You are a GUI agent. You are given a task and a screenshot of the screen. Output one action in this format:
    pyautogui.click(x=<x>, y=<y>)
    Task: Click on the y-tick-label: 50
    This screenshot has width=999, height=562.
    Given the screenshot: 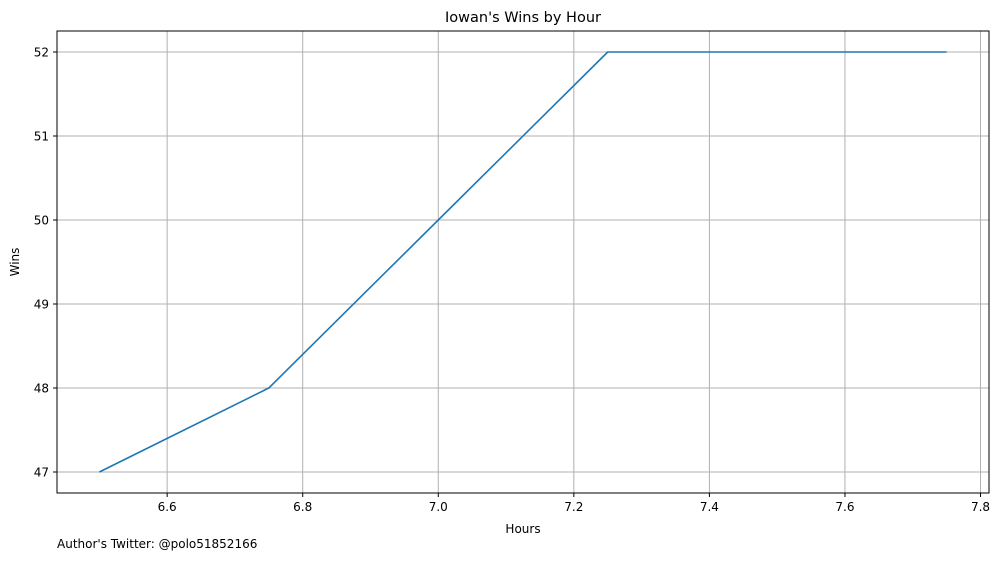 What is the action you would take?
    pyautogui.click(x=41, y=221)
    